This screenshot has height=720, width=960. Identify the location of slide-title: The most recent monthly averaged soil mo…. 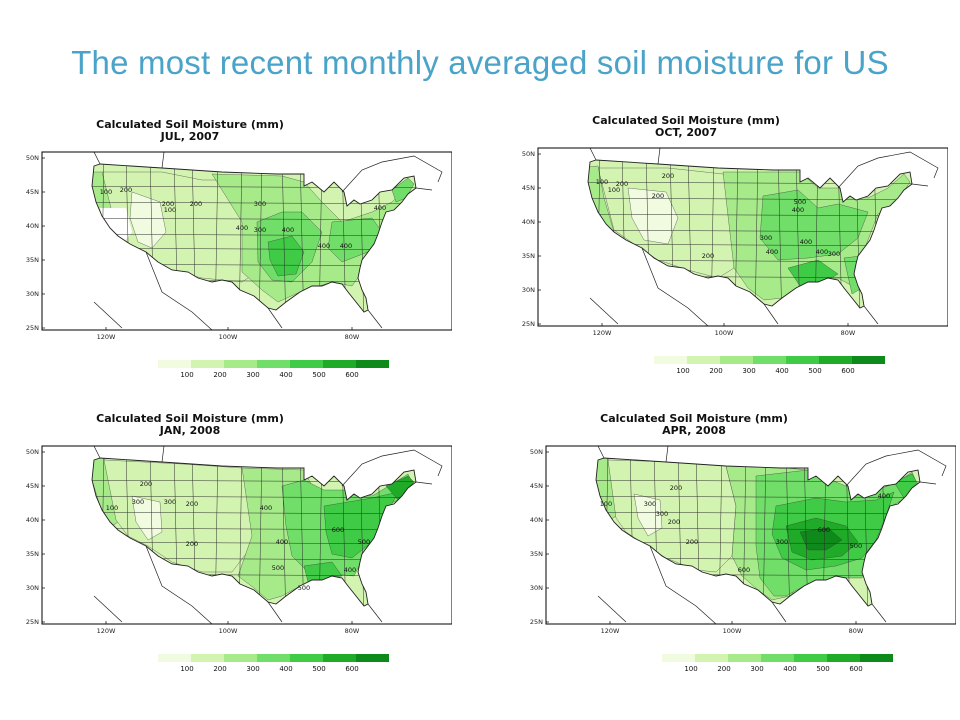
(480, 62).